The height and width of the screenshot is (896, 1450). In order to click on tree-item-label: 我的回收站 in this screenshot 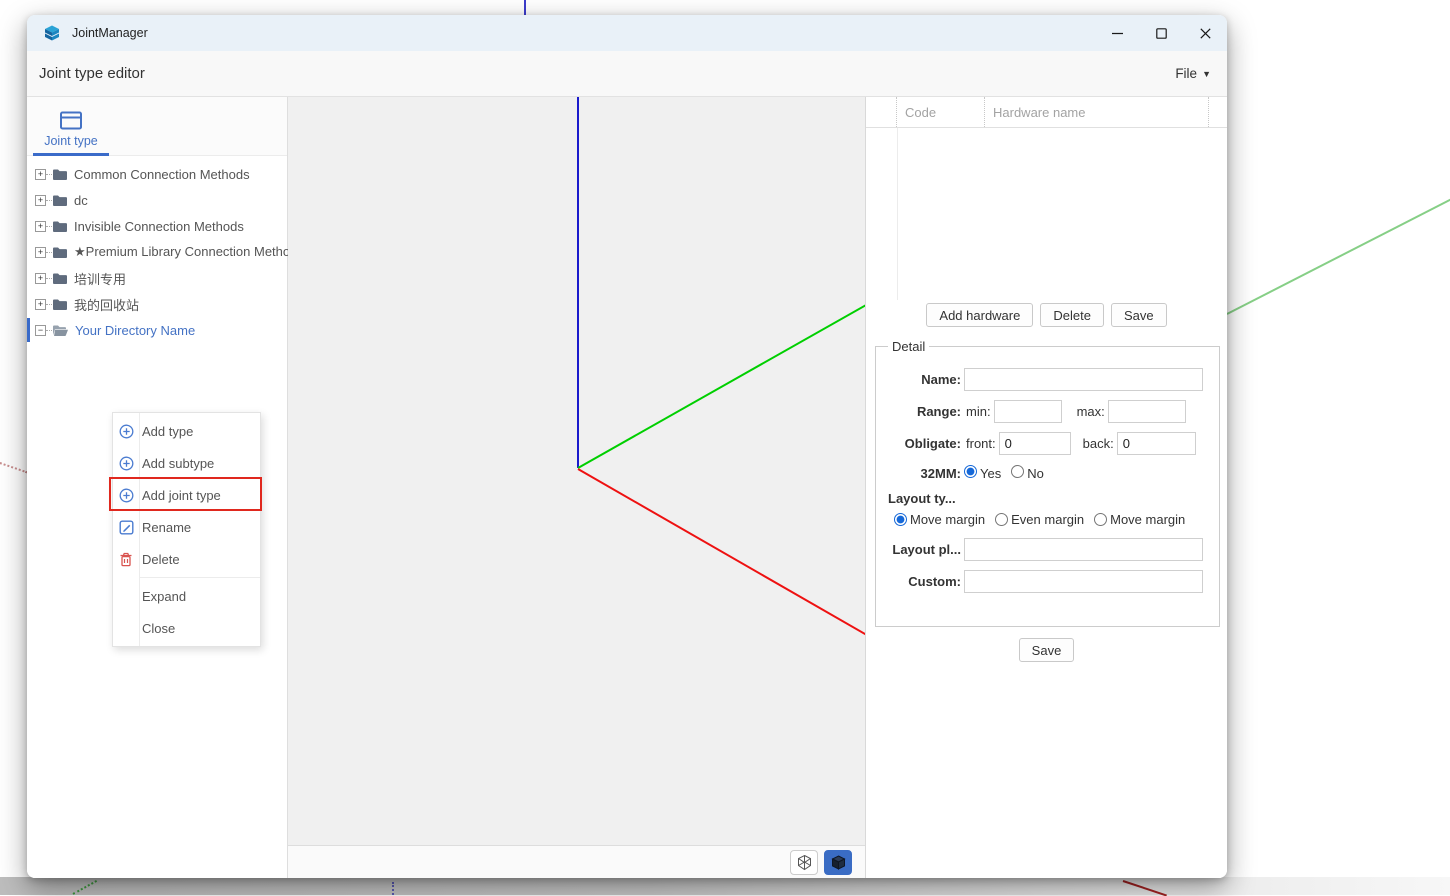, I will do `click(107, 305)`.